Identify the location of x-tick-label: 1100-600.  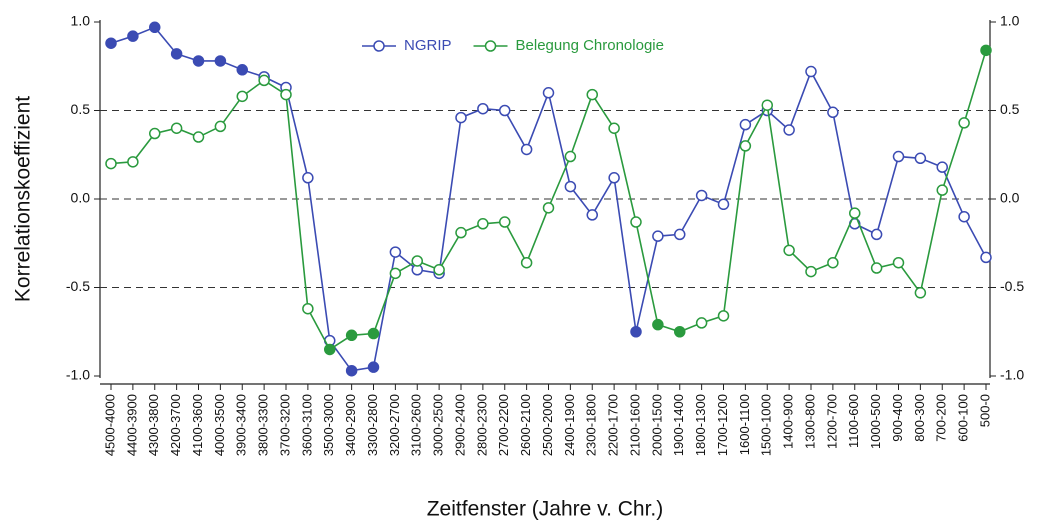
(853, 421).